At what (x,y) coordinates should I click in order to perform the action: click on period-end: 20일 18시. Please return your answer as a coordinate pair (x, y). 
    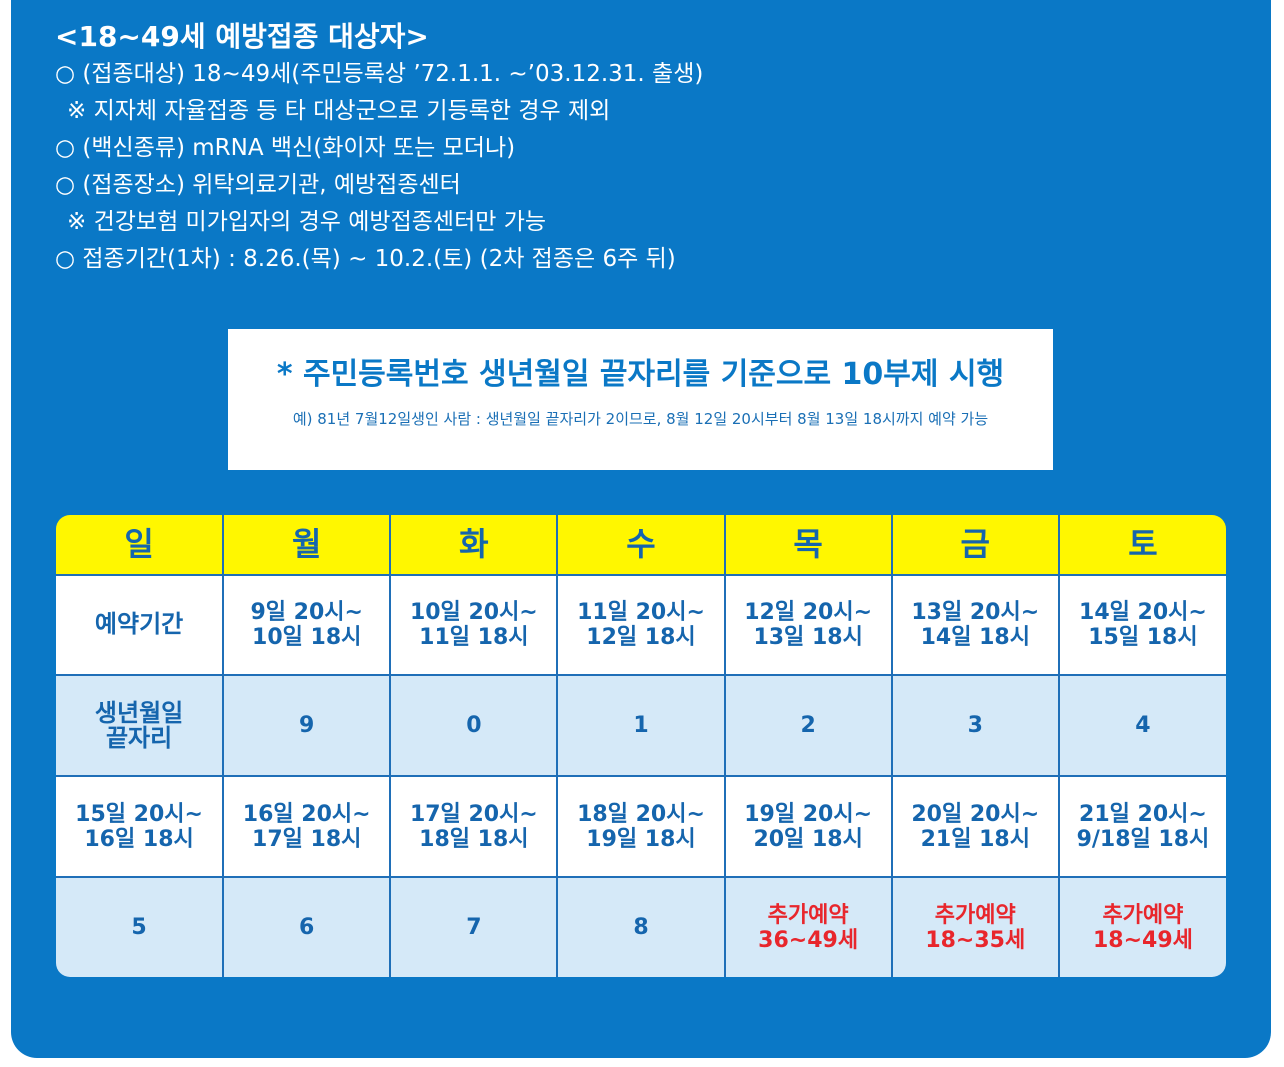
    Looking at the image, I should click on (808, 839).